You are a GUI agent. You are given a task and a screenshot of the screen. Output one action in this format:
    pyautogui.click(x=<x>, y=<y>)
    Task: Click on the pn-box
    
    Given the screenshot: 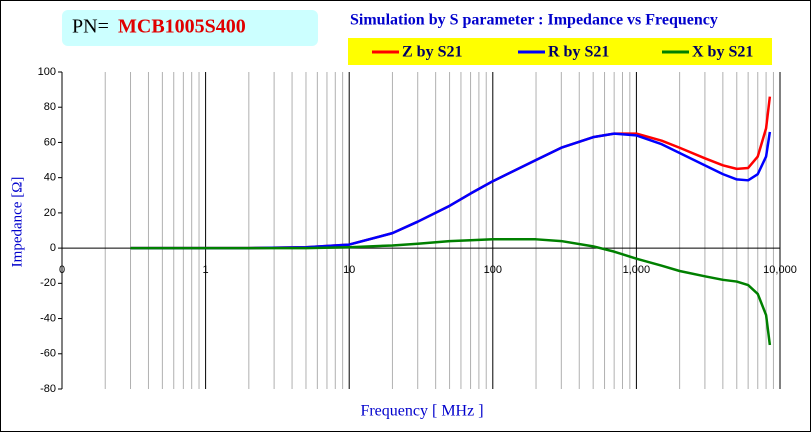 What is the action you would take?
    pyautogui.click(x=190, y=28)
    